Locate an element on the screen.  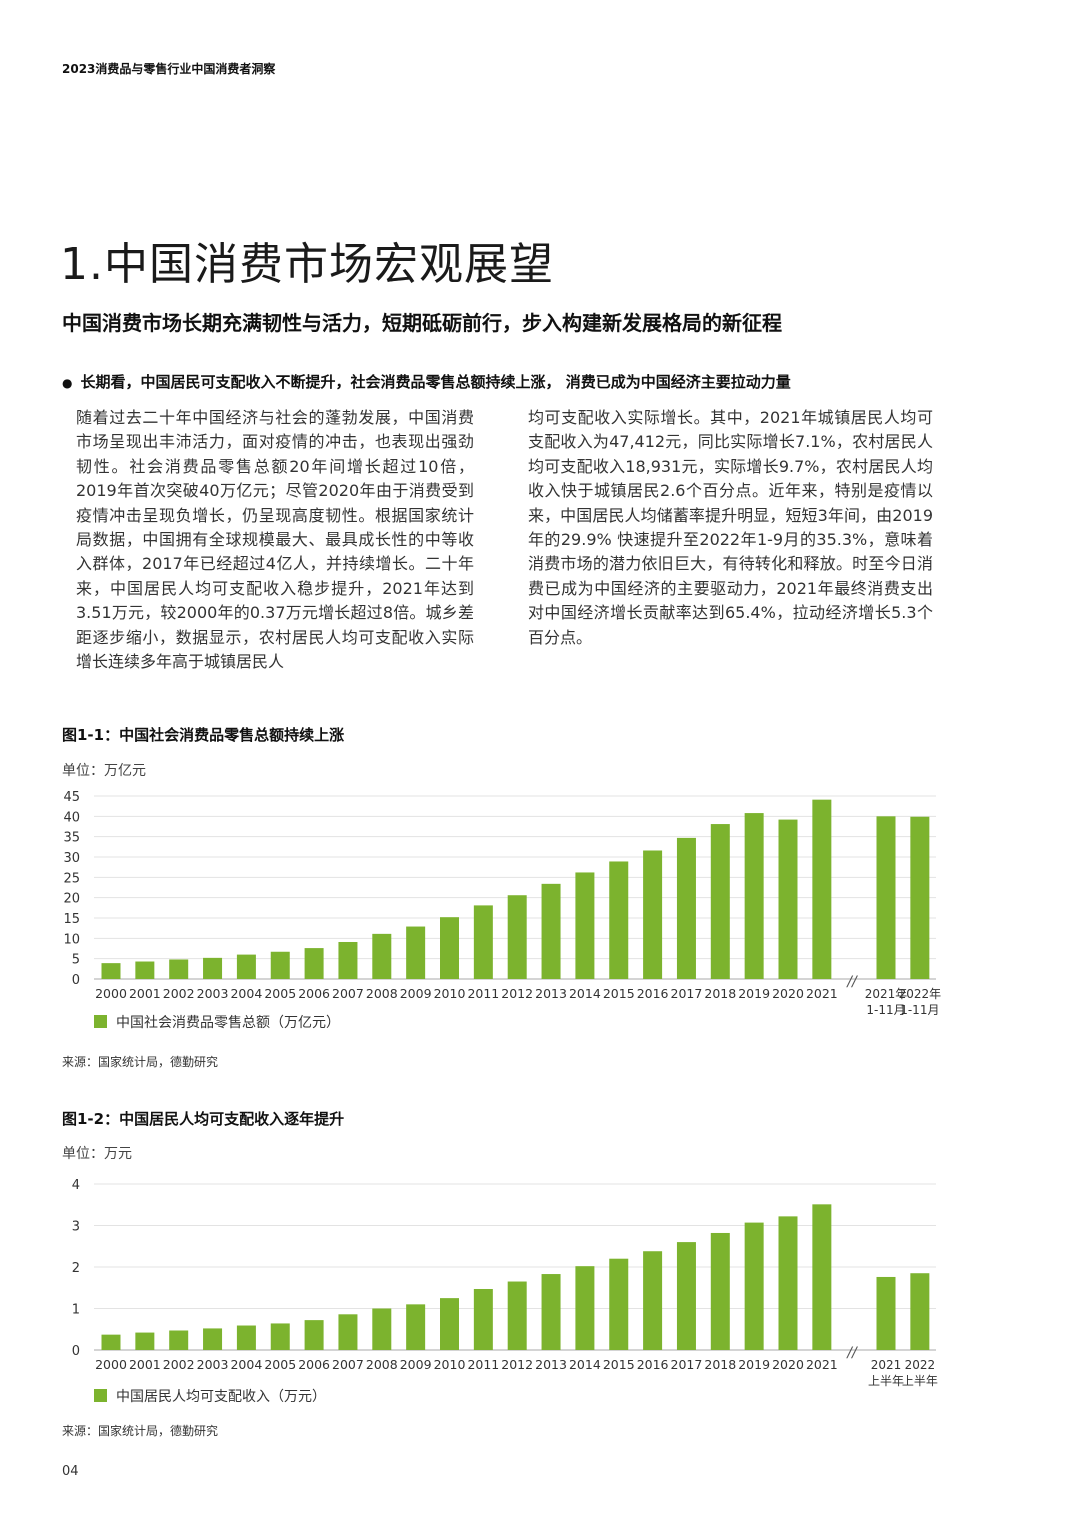
chart2-y-tick-label: 2 is located at coordinates (76, 1268).